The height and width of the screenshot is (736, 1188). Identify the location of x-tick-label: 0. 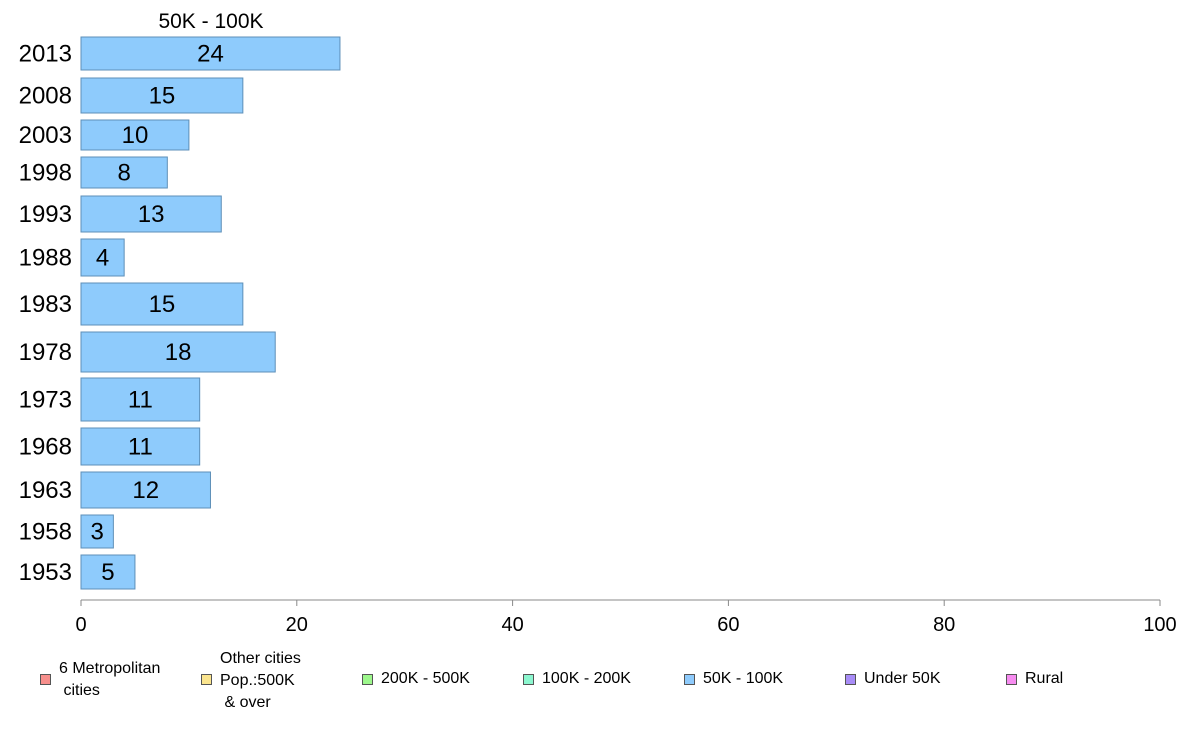
(80, 625).